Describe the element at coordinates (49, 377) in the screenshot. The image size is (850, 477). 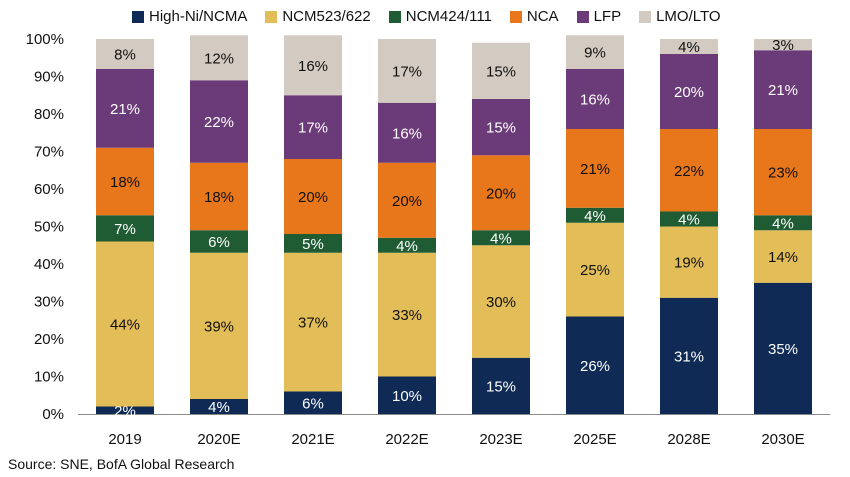
I see `y-tick-label: 10%` at that location.